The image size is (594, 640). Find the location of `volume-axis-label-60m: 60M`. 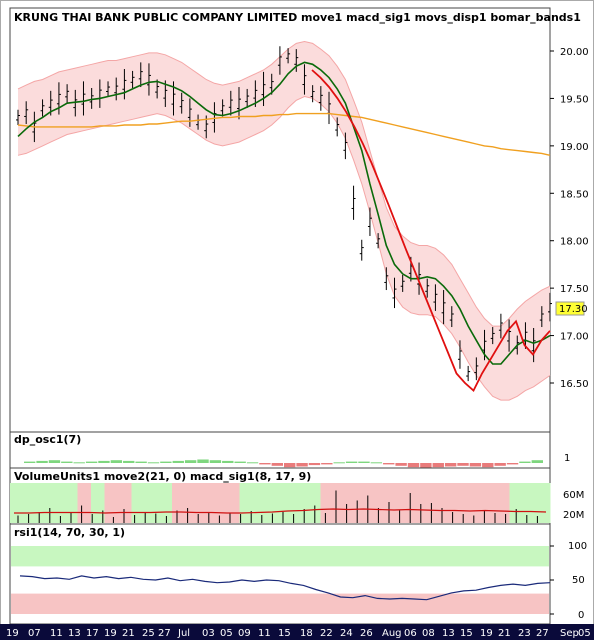

volume-axis-label-60m: 60M is located at coordinates (573, 495).